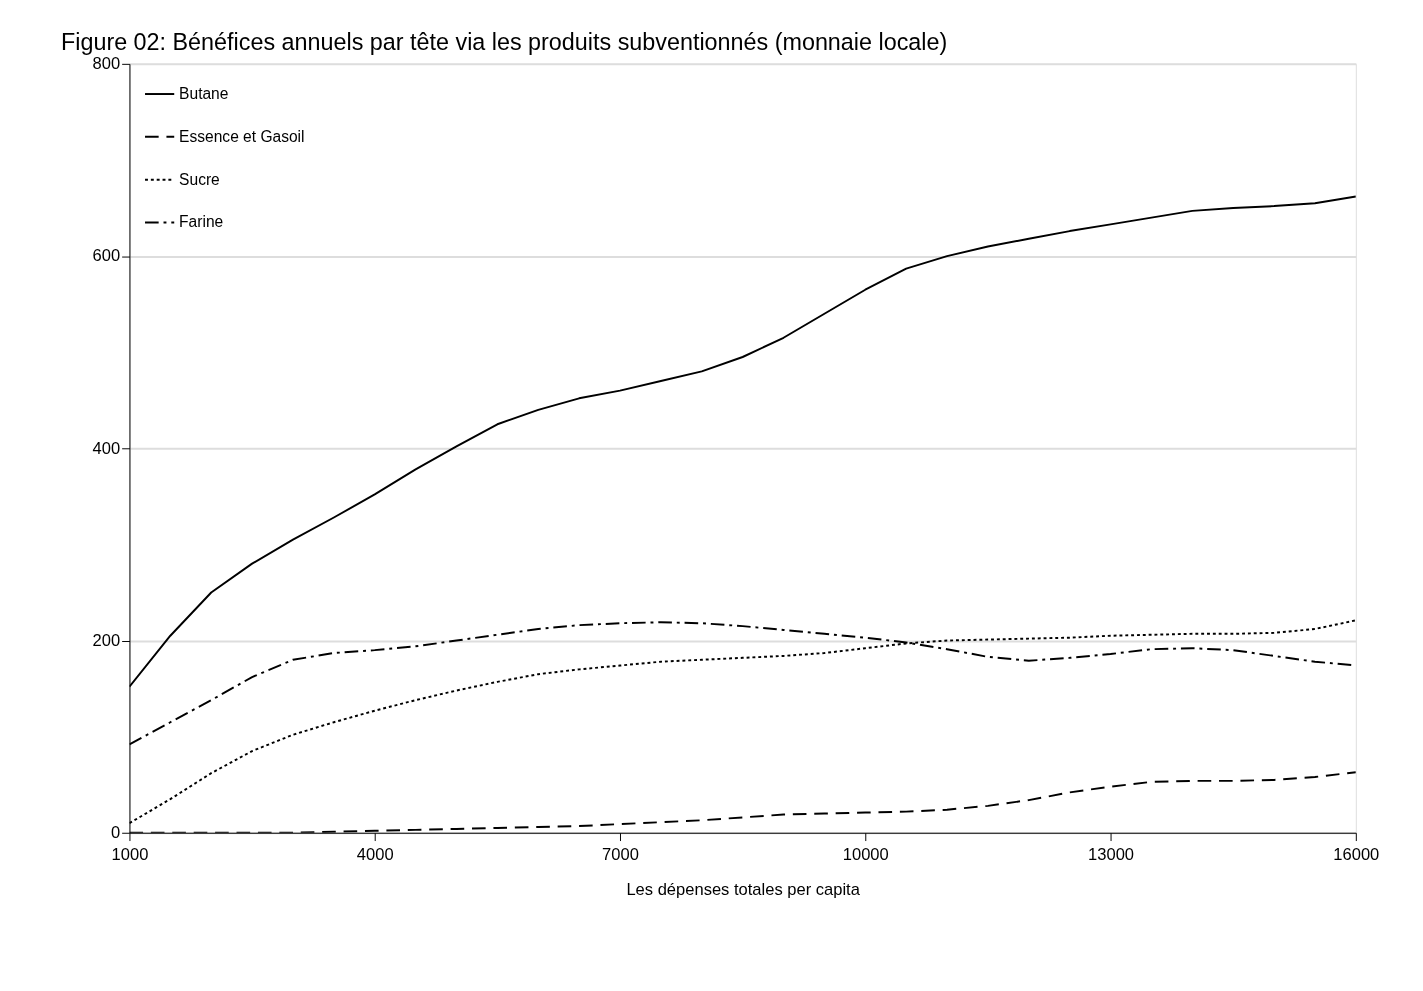 The height and width of the screenshot is (991, 1423). I want to click on x-axis-title: Les dépenses totales per capita, so click(743, 889).